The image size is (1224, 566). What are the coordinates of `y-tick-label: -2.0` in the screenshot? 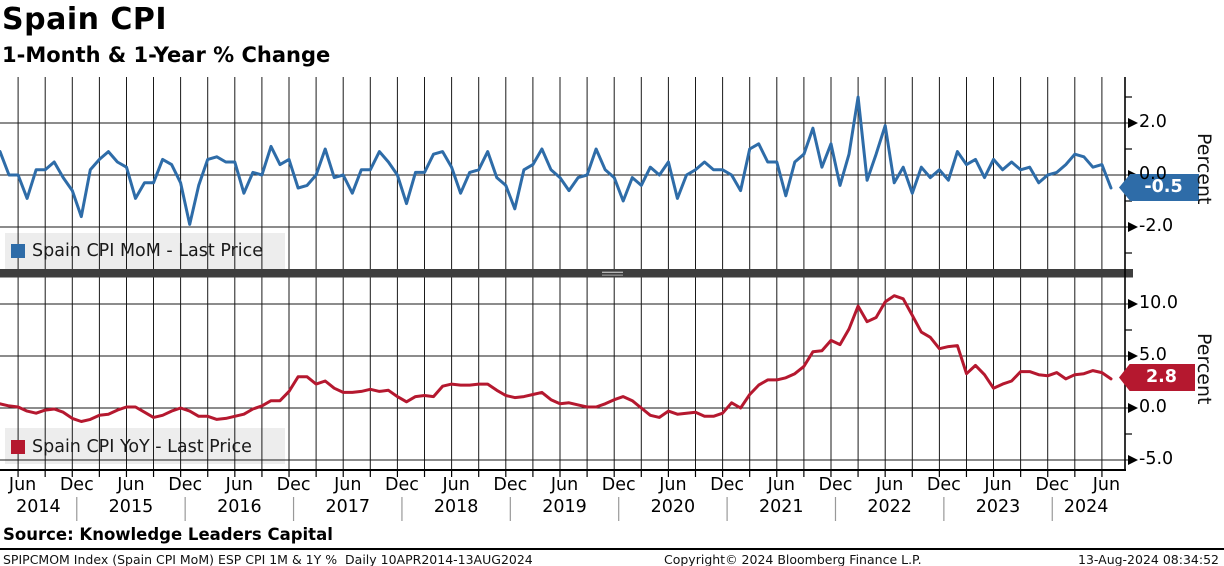 It's located at (1156, 226).